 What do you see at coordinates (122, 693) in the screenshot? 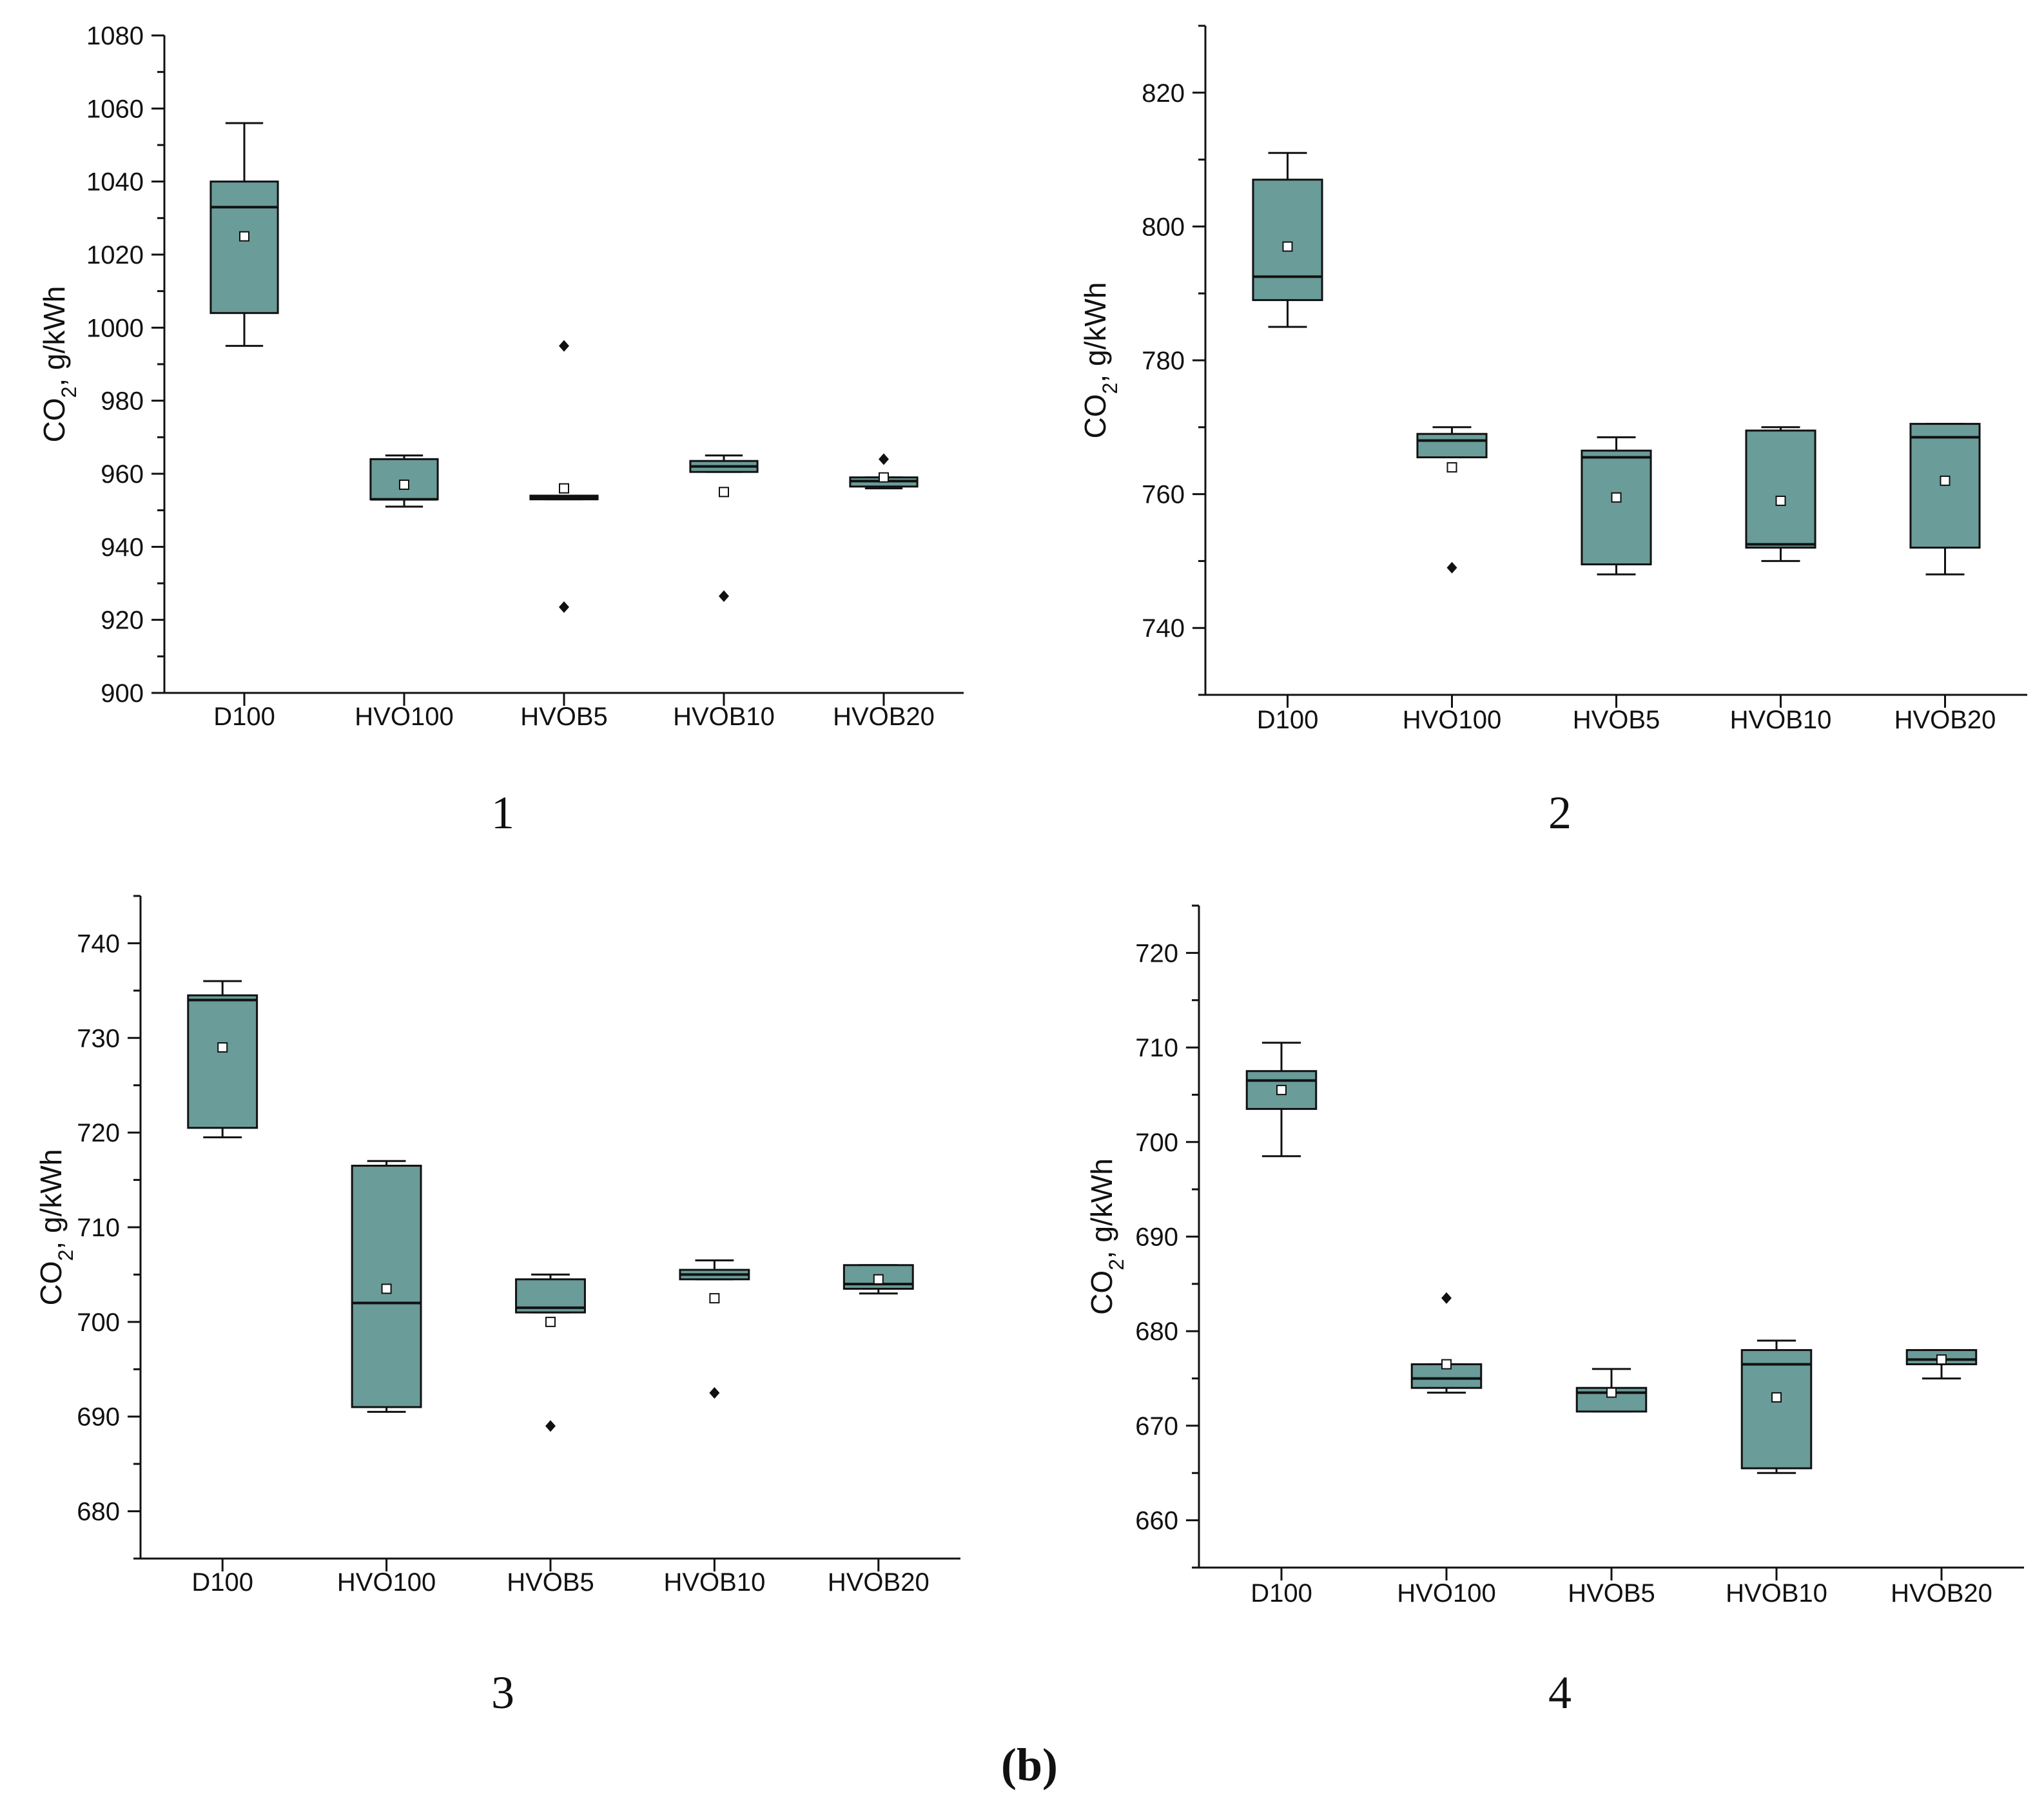
I see `y-tick-label: 900` at bounding box center [122, 693].